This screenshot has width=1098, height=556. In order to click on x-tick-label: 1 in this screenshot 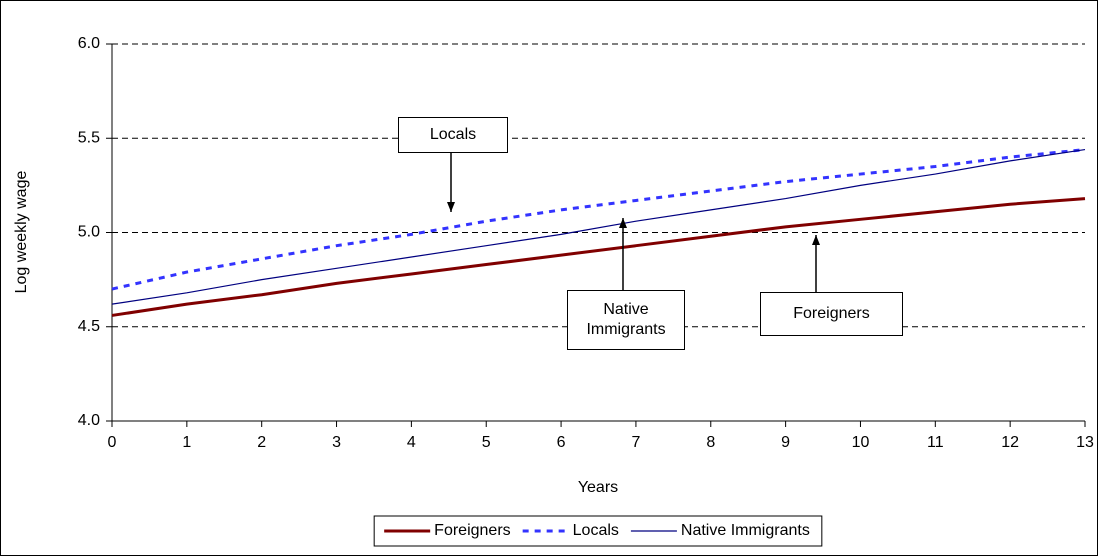, I will do `click(186, 442)`.